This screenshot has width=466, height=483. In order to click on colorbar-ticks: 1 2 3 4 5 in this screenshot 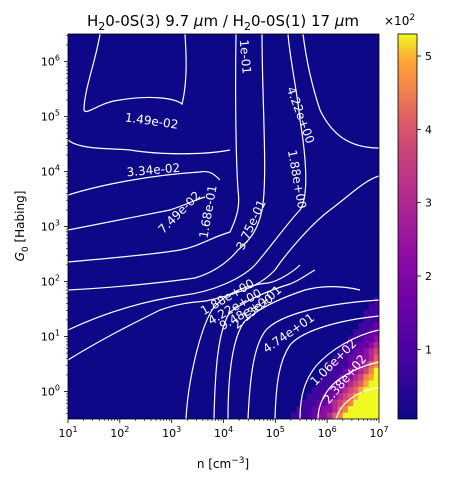, I will do `click(424, 203)`.